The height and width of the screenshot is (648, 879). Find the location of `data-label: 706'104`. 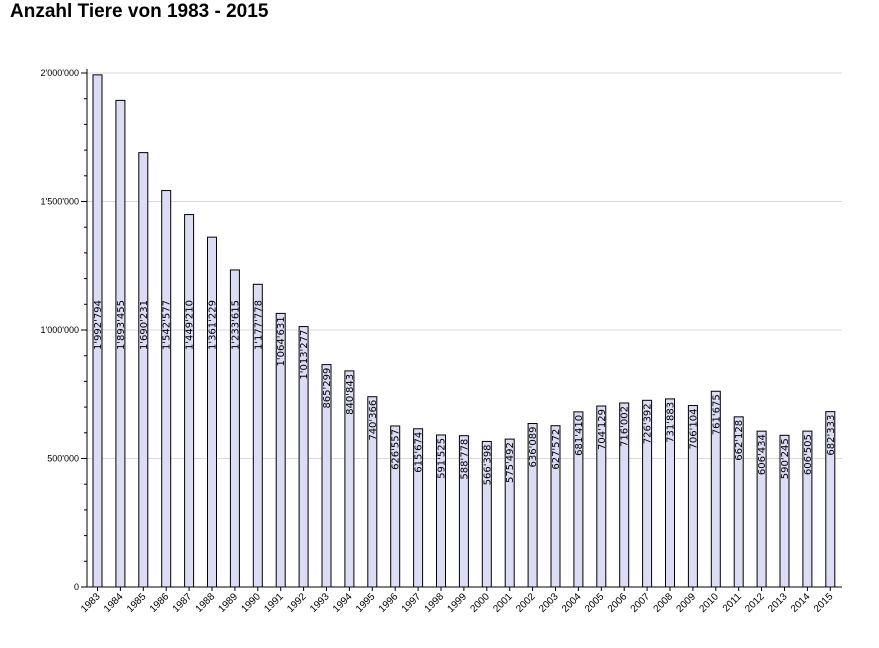

data-label: 706'104 is located at coordinates (693, 429).